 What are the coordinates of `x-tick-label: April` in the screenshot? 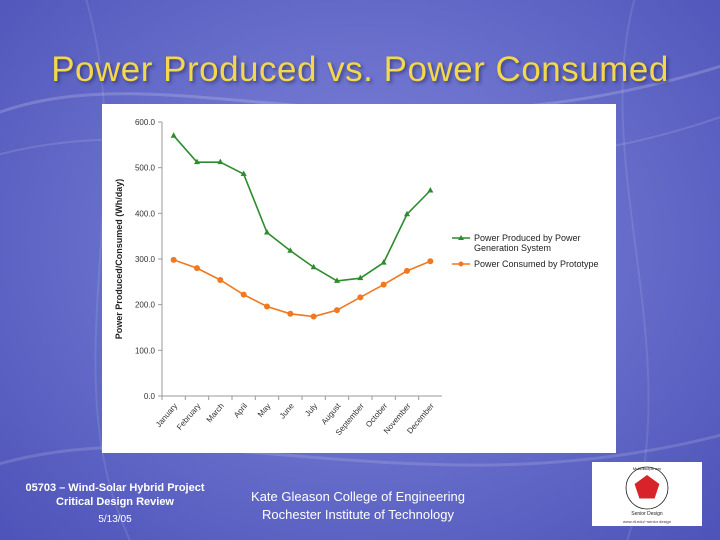 It's located at (240, 410).